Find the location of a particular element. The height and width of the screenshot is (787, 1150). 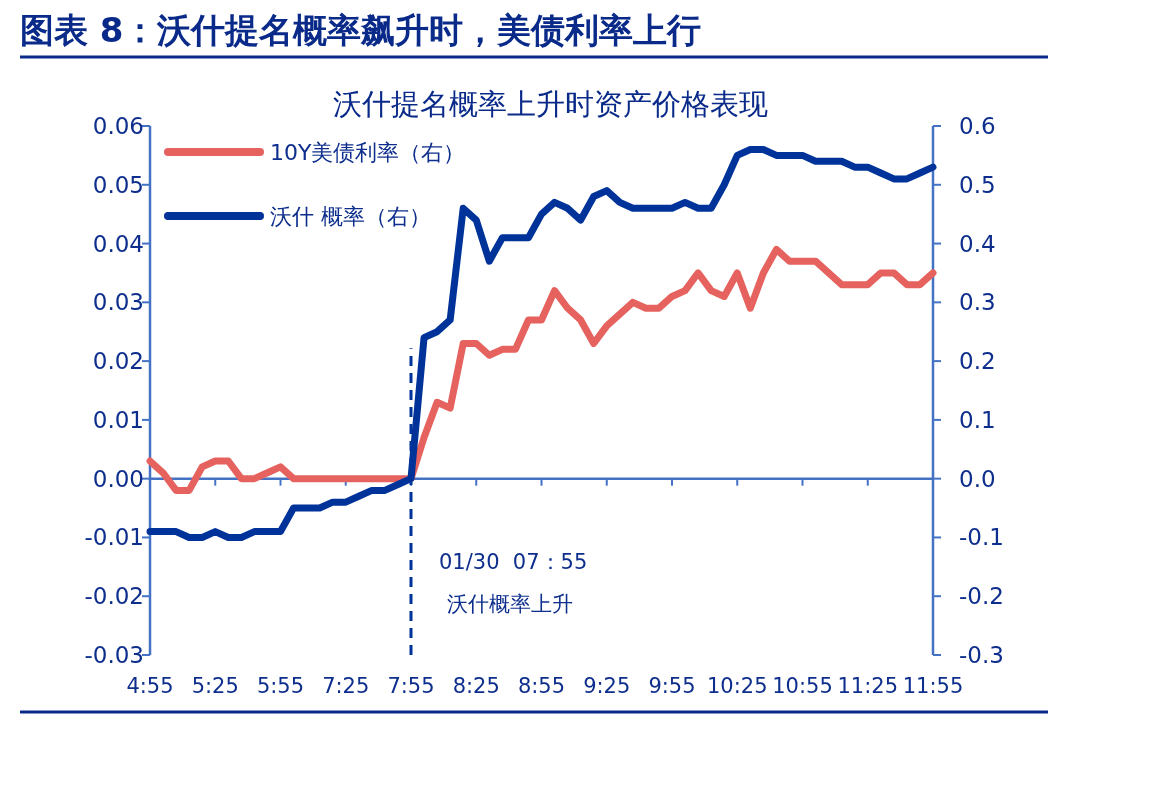

y-tick-label: -0.02 is located at coordinates (114, 596).